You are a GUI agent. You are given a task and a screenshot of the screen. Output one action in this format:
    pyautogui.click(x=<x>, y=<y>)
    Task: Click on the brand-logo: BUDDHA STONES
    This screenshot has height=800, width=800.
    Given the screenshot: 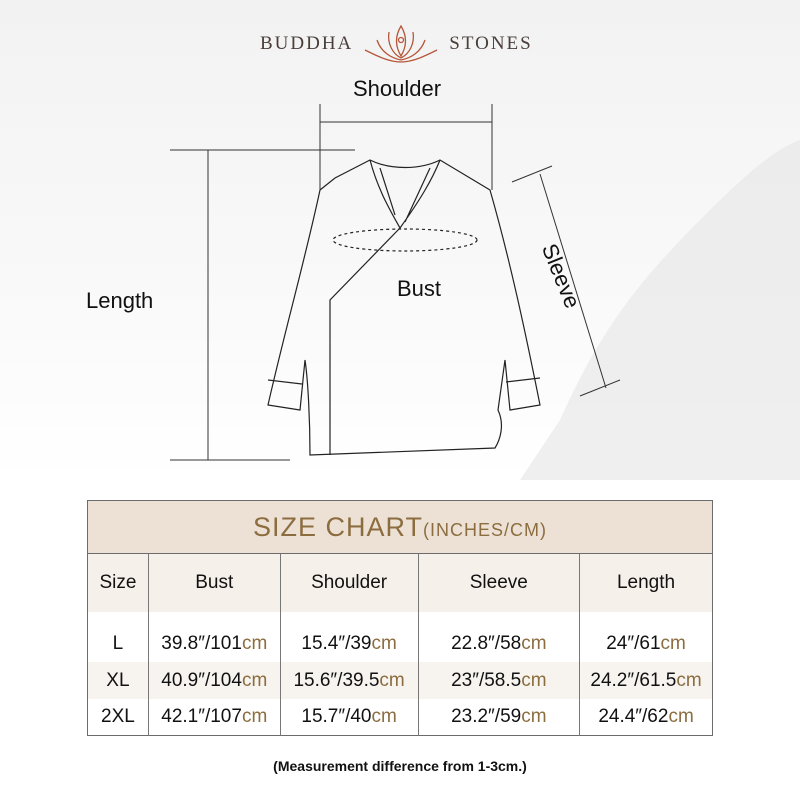 What is the action you would take?
    pyautogui.click(x=396, y=44)
    